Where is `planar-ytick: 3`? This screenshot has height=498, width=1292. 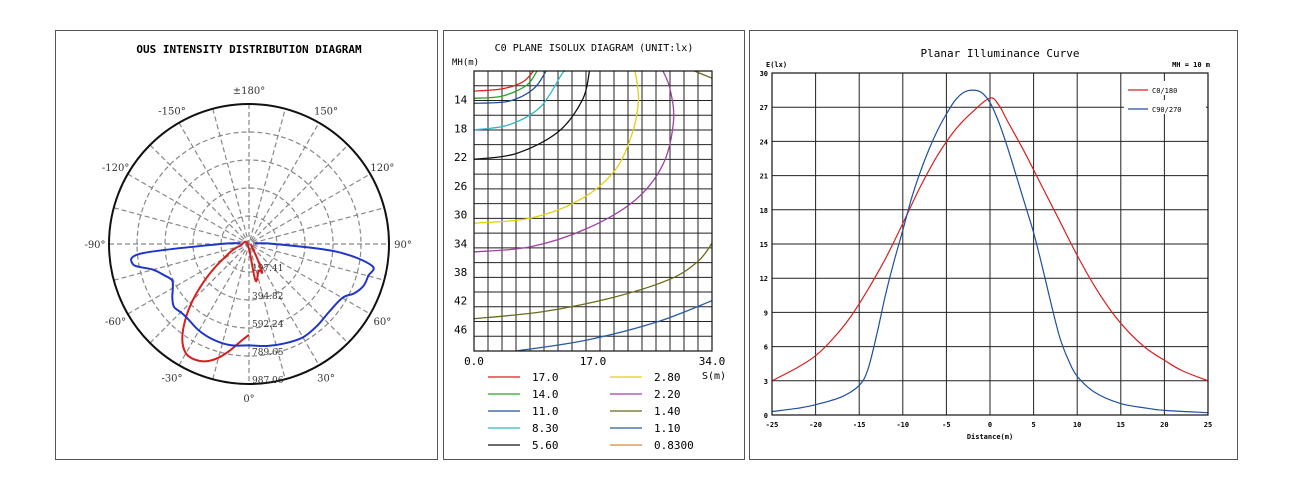
planar-ytick: 3 is located at coordinates (766, 382).